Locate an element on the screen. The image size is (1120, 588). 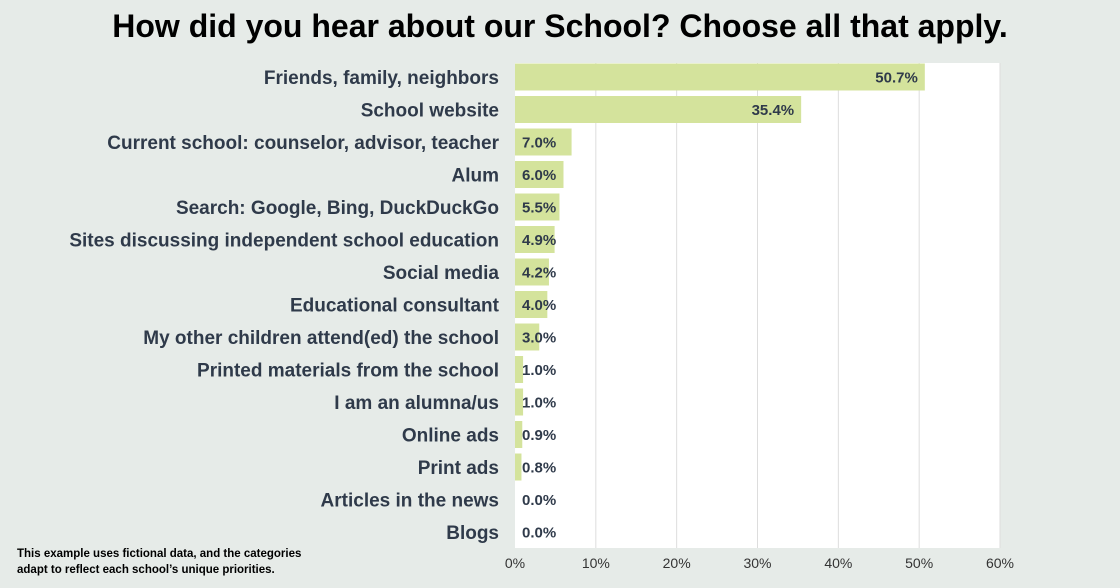
category-label: Educational consultant is located at coordinates (395, 306).